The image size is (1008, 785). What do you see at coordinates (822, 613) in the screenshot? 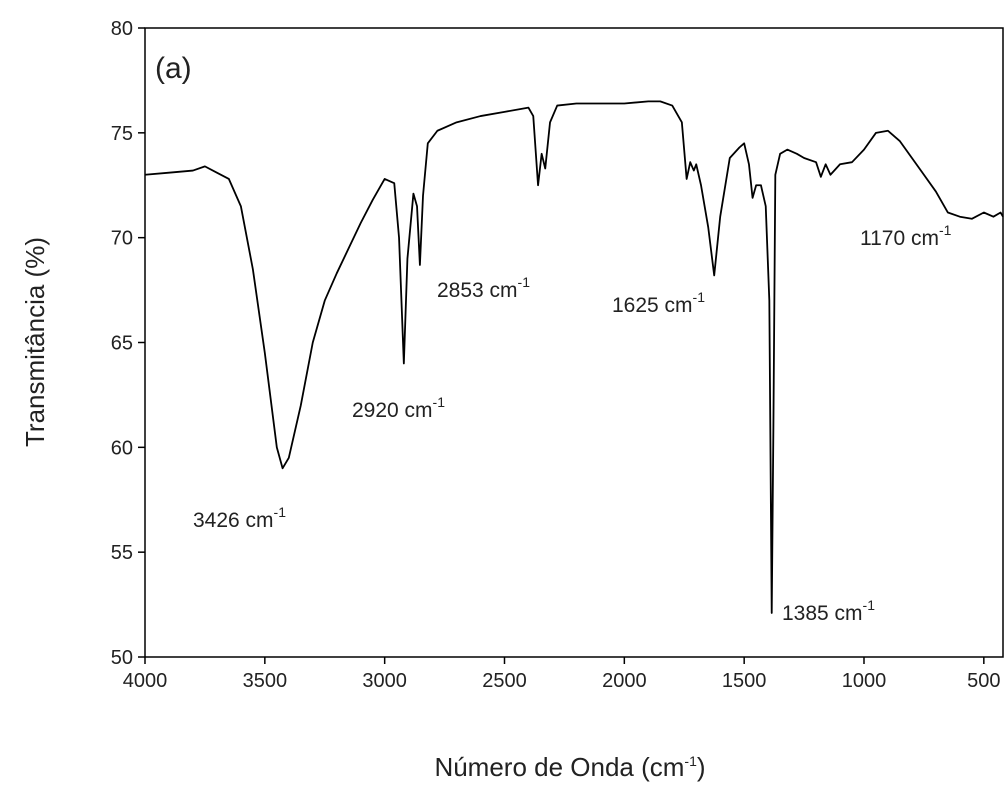
I see `peak-annotation-text: 1385 cm` at bounding box center [822, 613].